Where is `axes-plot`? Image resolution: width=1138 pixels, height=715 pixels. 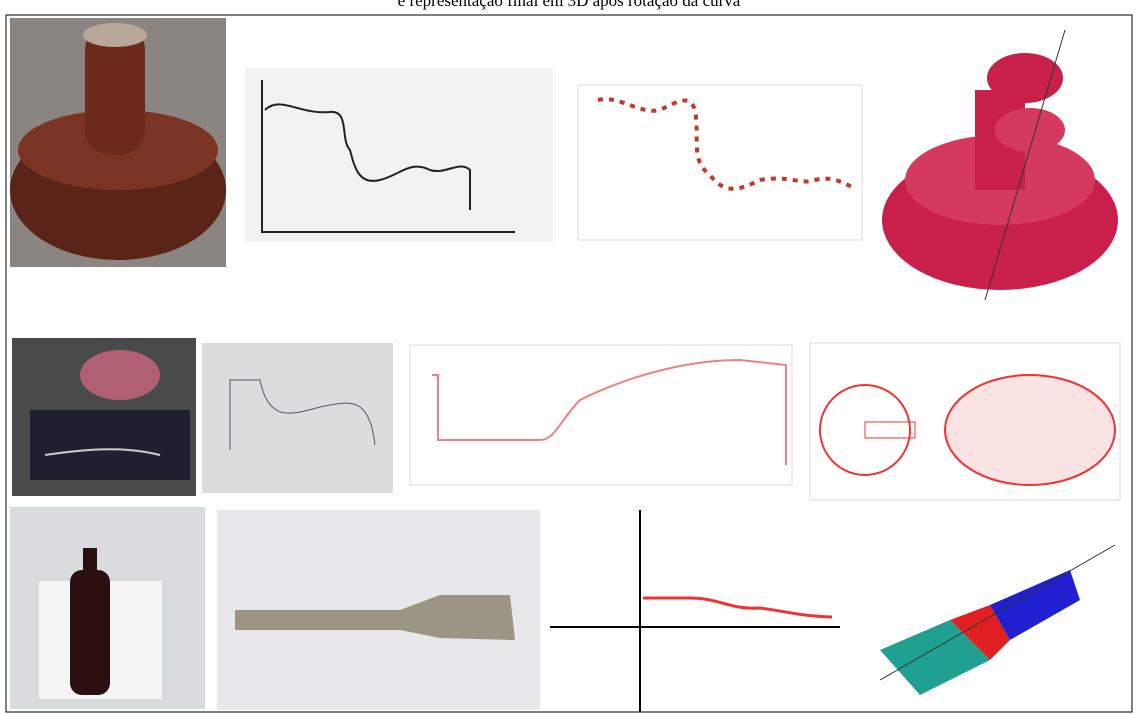
axes-plot is located at coordinates (695, 611).